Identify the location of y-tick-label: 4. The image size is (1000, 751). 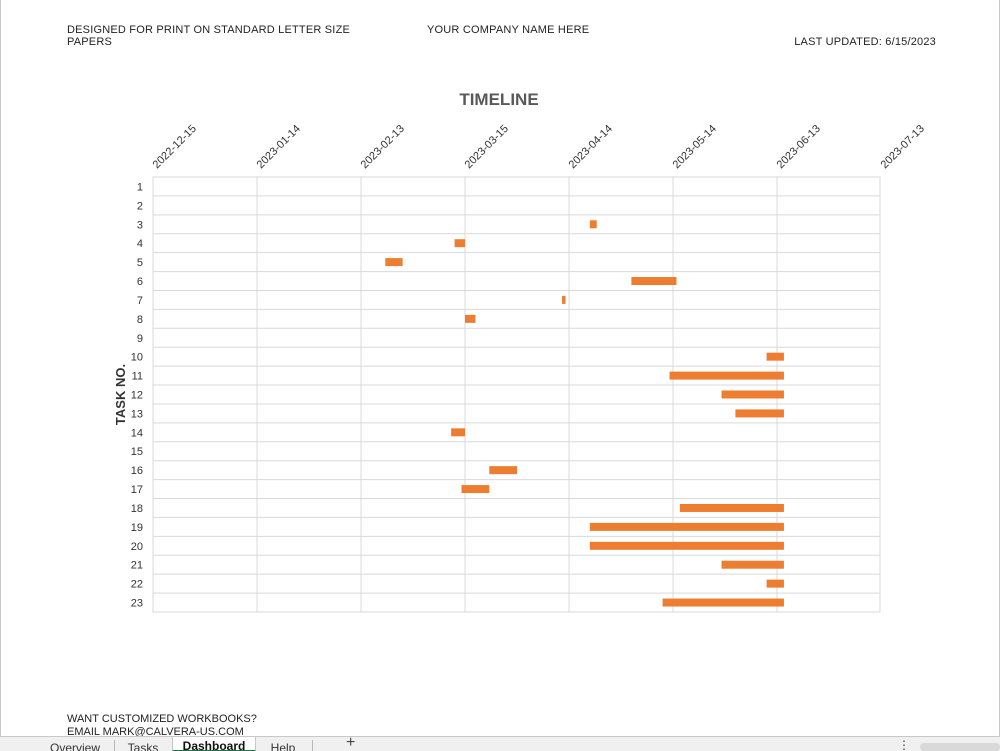
(140, 244).